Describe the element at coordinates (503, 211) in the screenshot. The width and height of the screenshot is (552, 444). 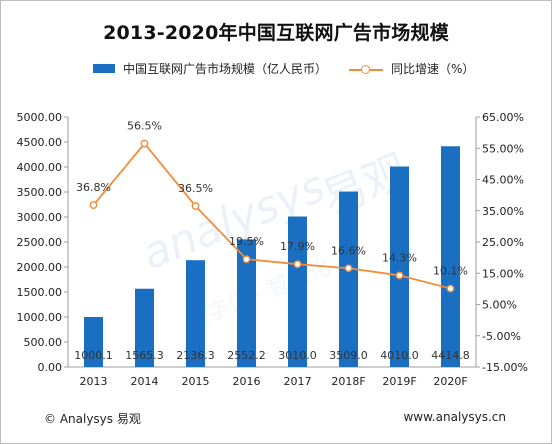
I see `y-right-tick-label: 35.00%` at that location.